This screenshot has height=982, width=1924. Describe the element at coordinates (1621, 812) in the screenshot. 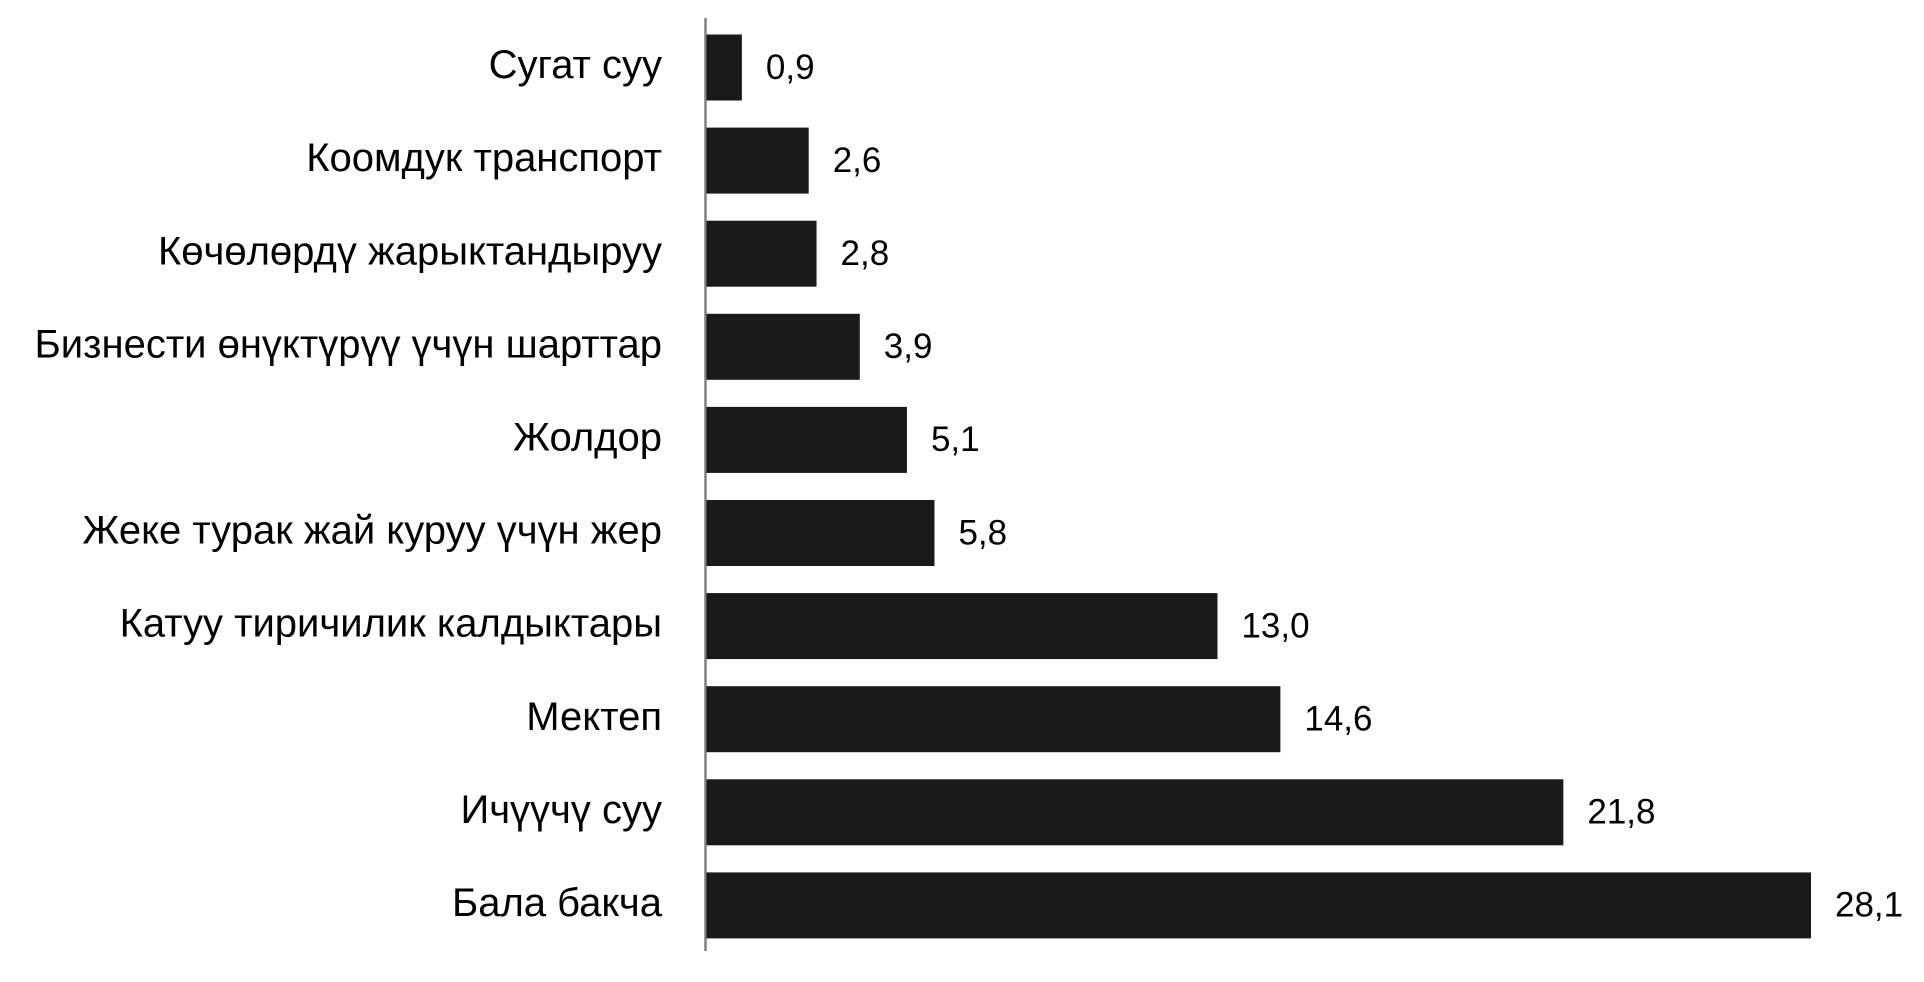

I see `data-label: 21,8` at that location.